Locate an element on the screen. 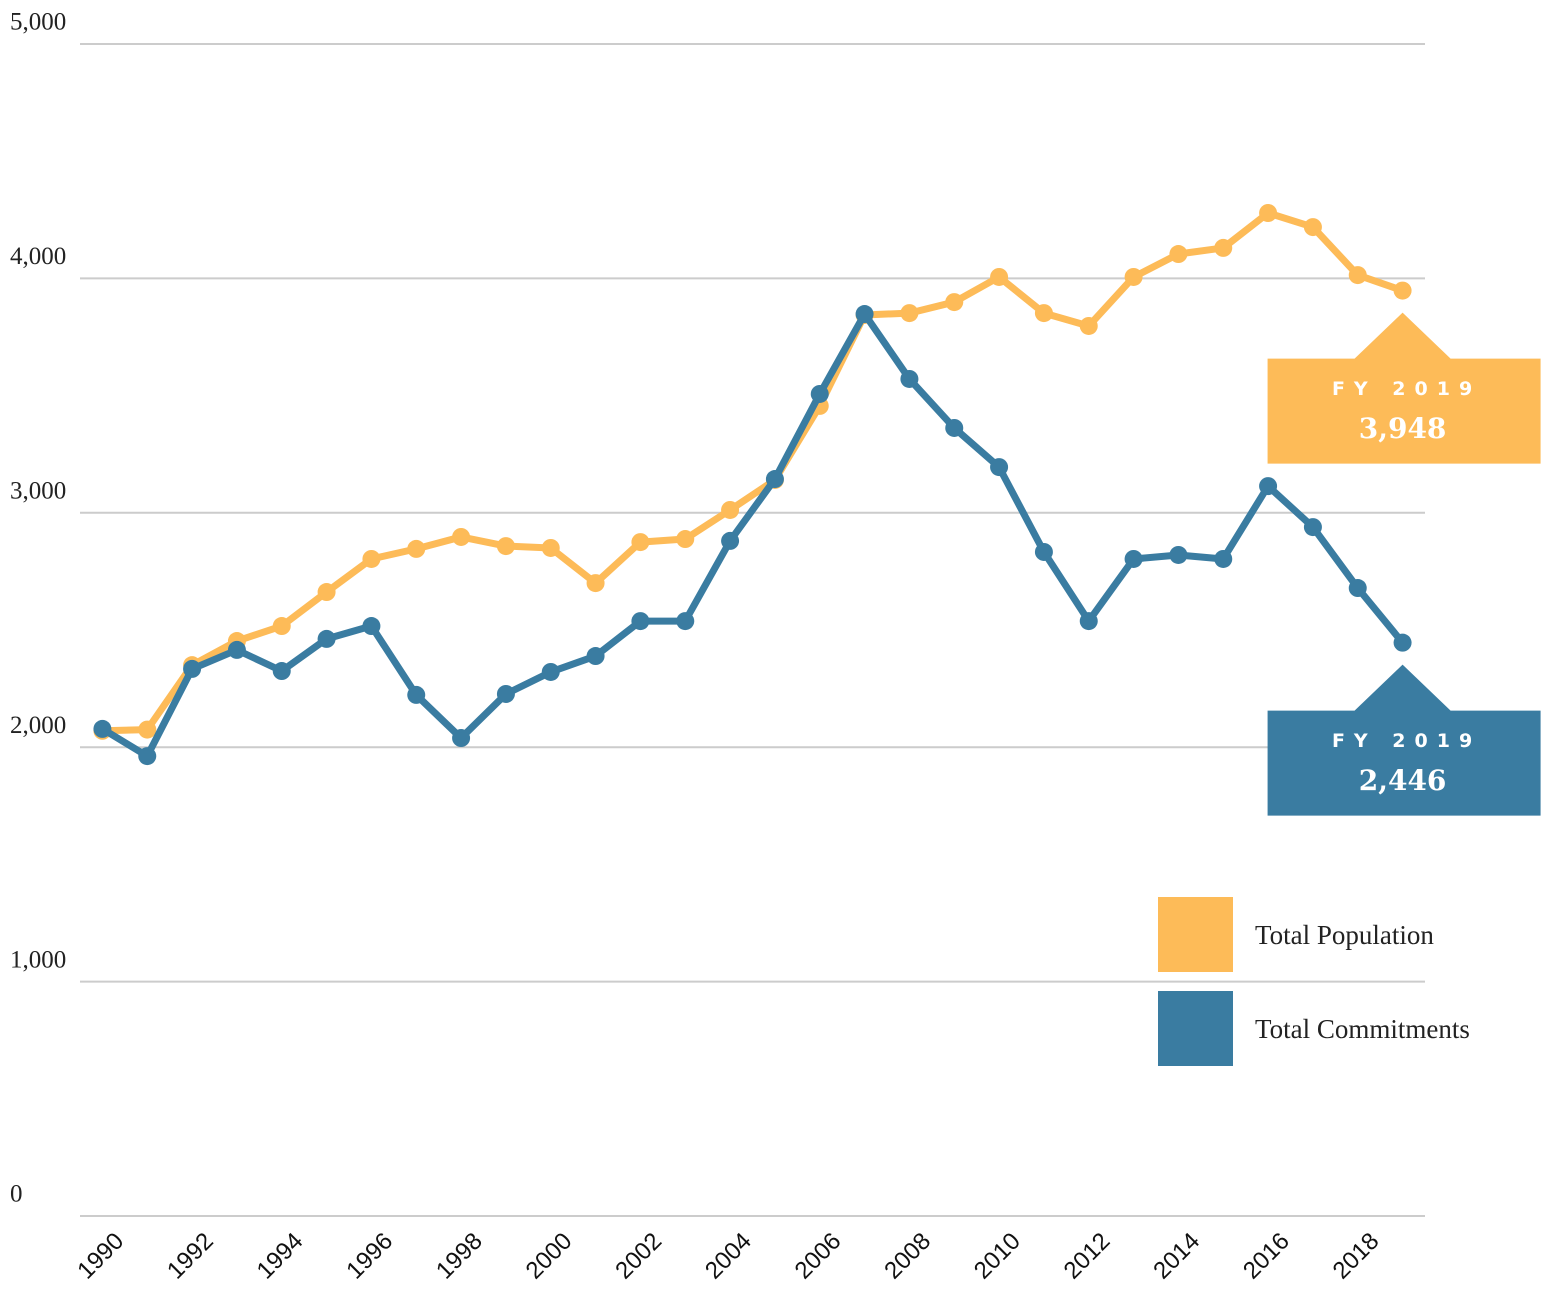 This screenshot has width=1554, height=1291. x-tick-label: 2008 is located at coordinates (907, 1256).